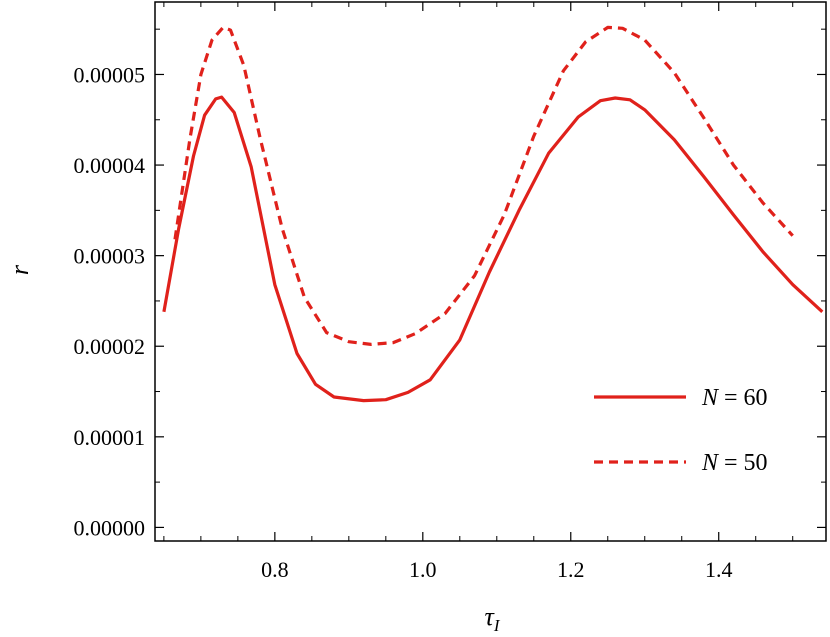  What do you see at coordinates (110, 256) in the screenshot?
I see `y-tick-label: 0.00003` at bounding box center [110, 256].